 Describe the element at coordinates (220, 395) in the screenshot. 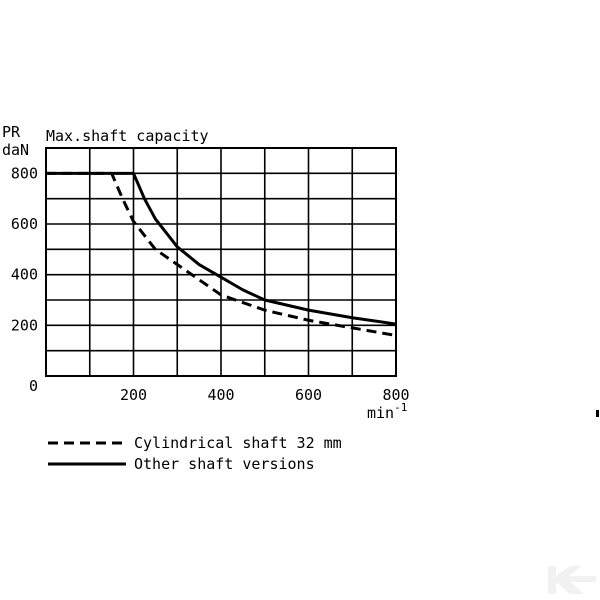

I see `x-tick-label: 400` at that location.